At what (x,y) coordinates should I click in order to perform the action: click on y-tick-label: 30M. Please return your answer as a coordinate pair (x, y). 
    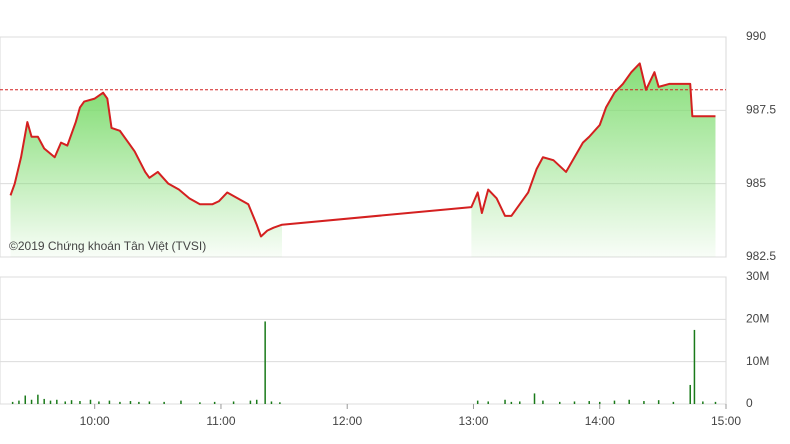
    Looking at the image, I should click on (757, 276).